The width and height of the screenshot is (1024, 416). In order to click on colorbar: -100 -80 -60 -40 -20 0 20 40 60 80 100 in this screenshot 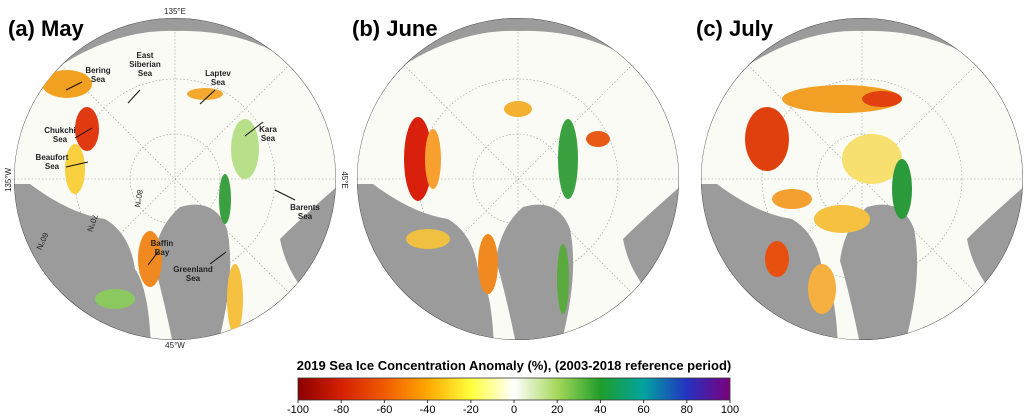, I will do `click(513, 396)`.